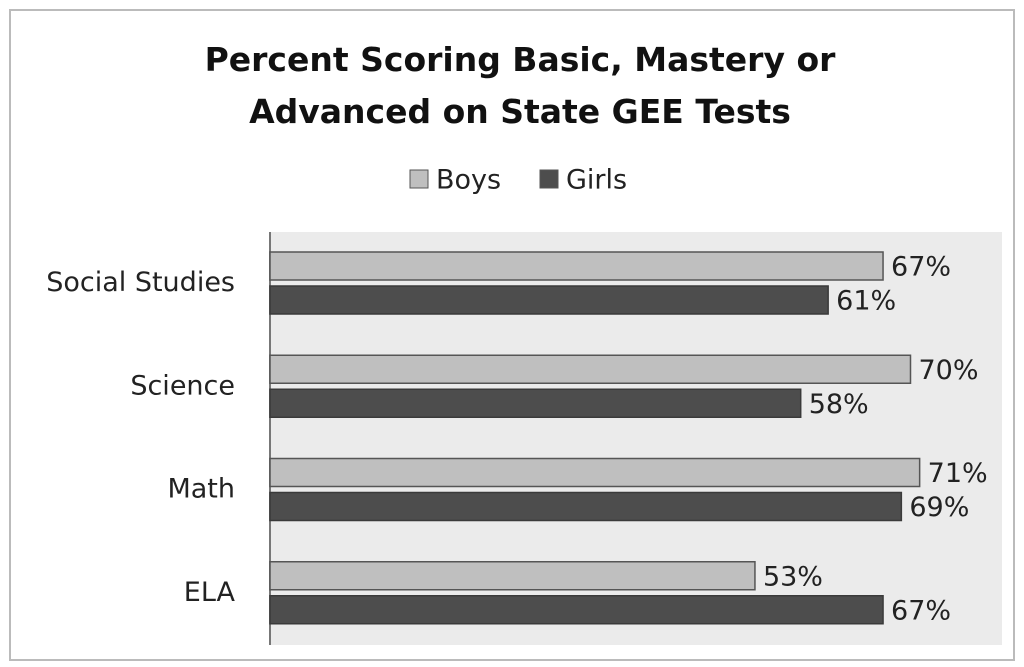  What do you see at coordinates (866, 301) in the screenshot?
I see `data-label: 61%` at bounding box center [866, 301].